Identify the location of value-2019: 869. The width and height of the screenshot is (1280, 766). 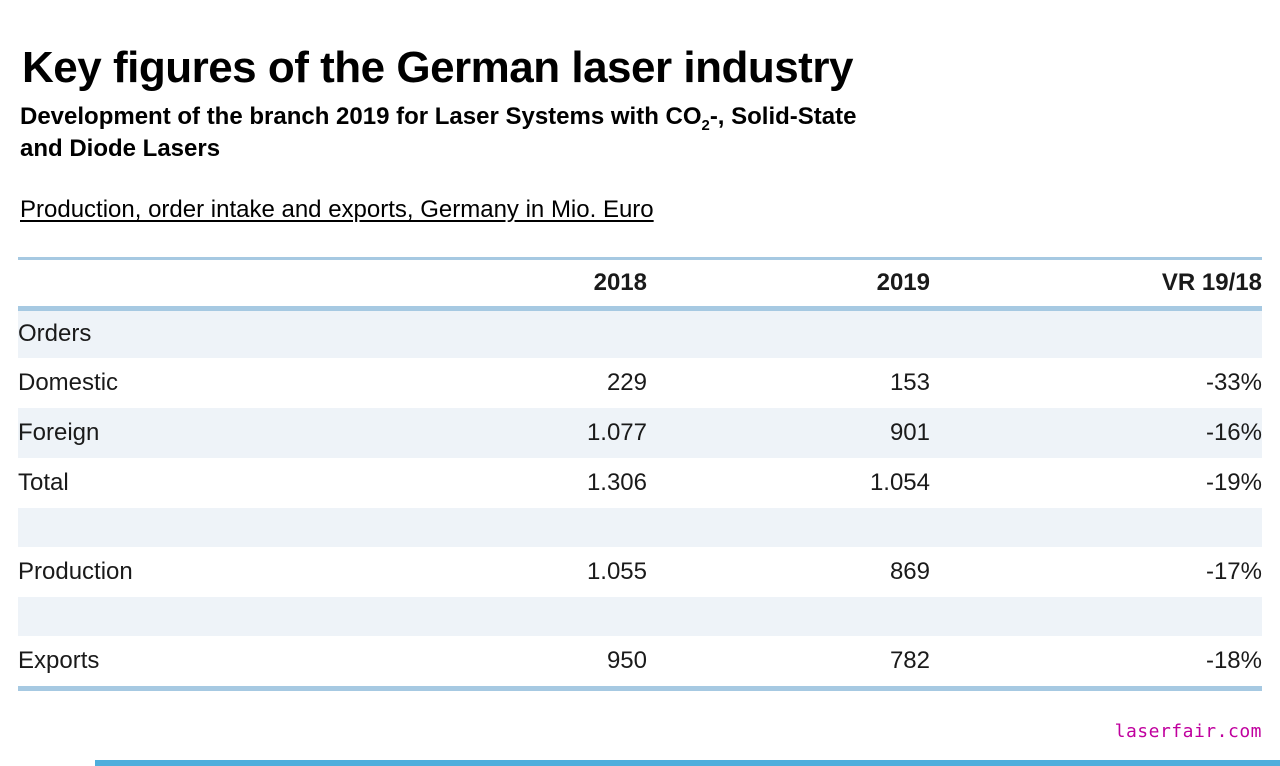
(909, 571).